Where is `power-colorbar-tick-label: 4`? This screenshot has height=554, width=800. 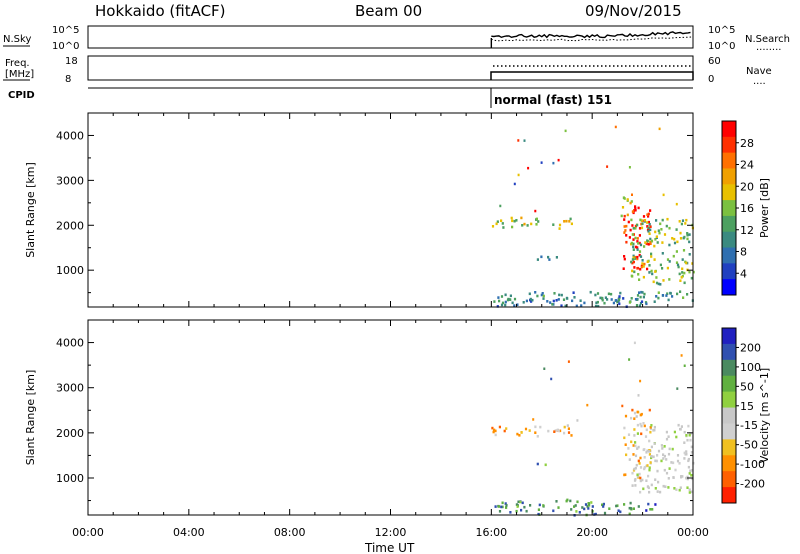
power-colorbar-tick-label: 4 is located at coordinates (743, 273).